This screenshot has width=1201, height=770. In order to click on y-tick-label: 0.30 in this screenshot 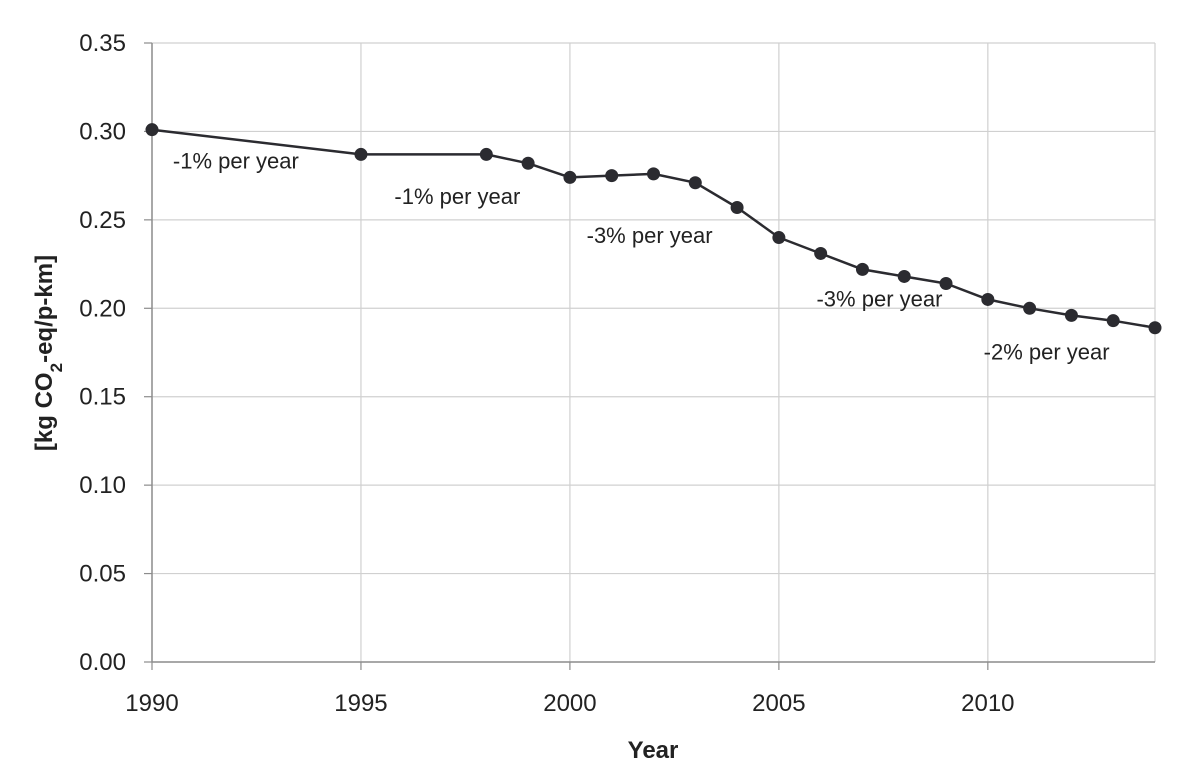, I will do `click(102, 131)`.